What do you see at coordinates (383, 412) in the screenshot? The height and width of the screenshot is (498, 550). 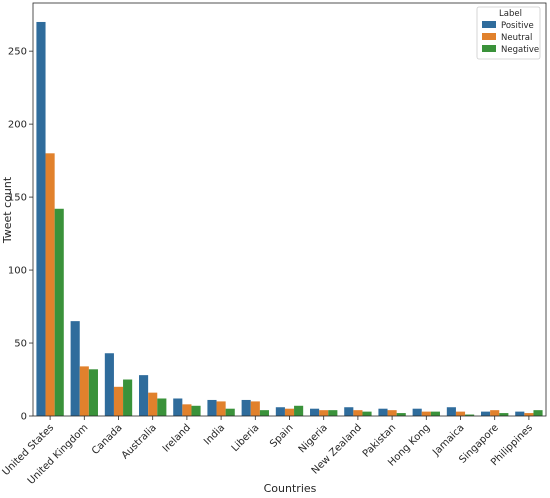 I see `bar-positive-pakistan` at bounding box center [383, 412].